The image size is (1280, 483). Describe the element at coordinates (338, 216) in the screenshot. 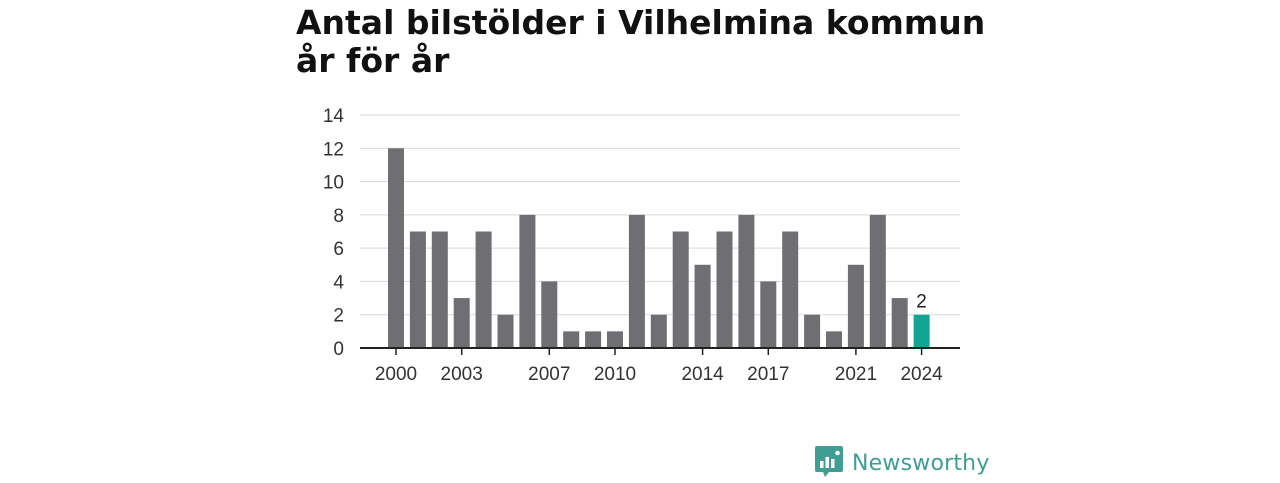

I see `y-tick-label: 8` at that location.